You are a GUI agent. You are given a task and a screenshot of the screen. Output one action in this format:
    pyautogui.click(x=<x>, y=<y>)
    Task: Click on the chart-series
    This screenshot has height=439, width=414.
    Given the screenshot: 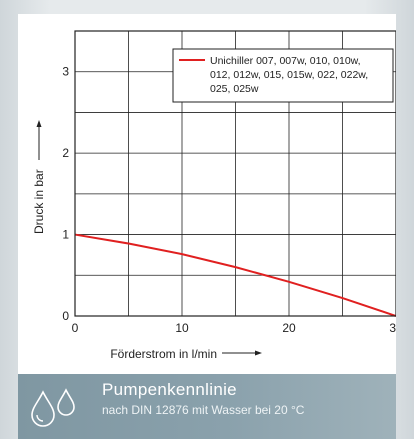 What is the action you would take?
    pyautogui.click(x=235, y=275)
    